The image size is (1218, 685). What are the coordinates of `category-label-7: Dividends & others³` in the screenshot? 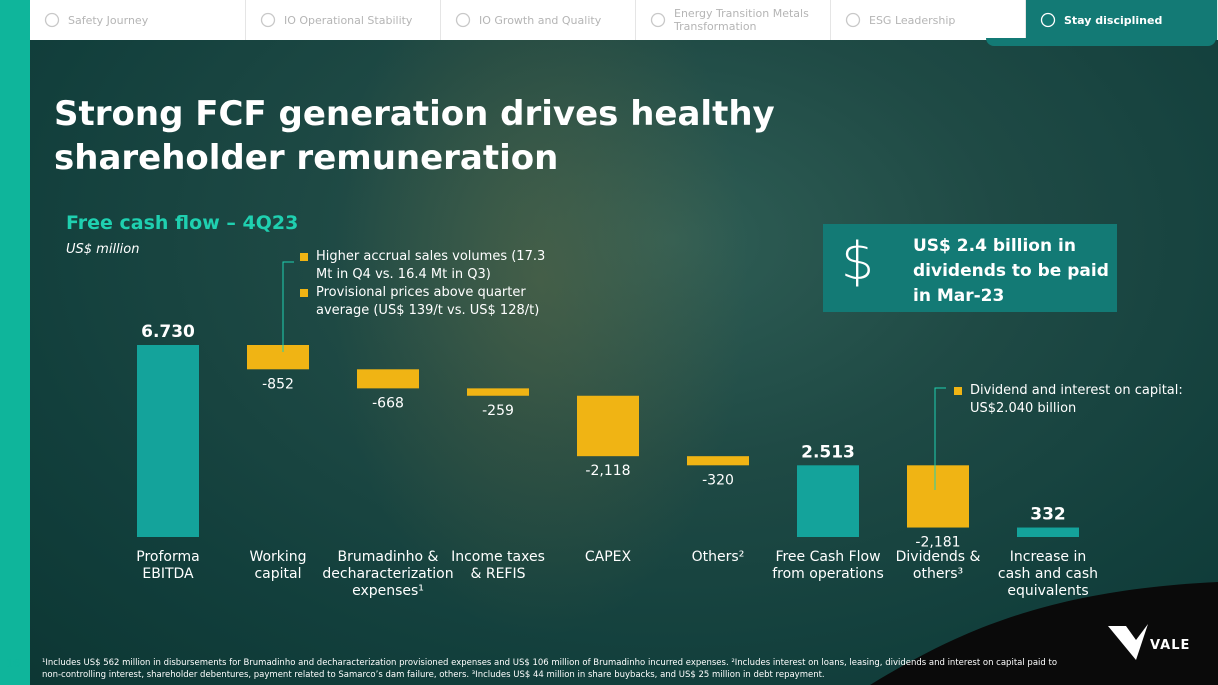 It's located at (938, 565).